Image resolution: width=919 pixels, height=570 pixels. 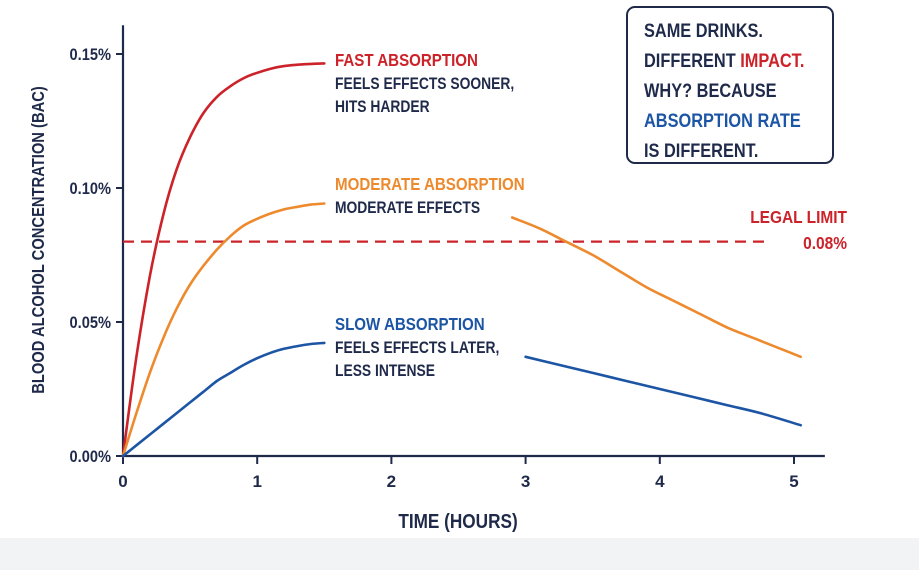 What do you see at coordinates (430, 184) in the screenshot?
I see `series-name-label: MODERATE ABSORPTION` at bounding box center [430, 184].